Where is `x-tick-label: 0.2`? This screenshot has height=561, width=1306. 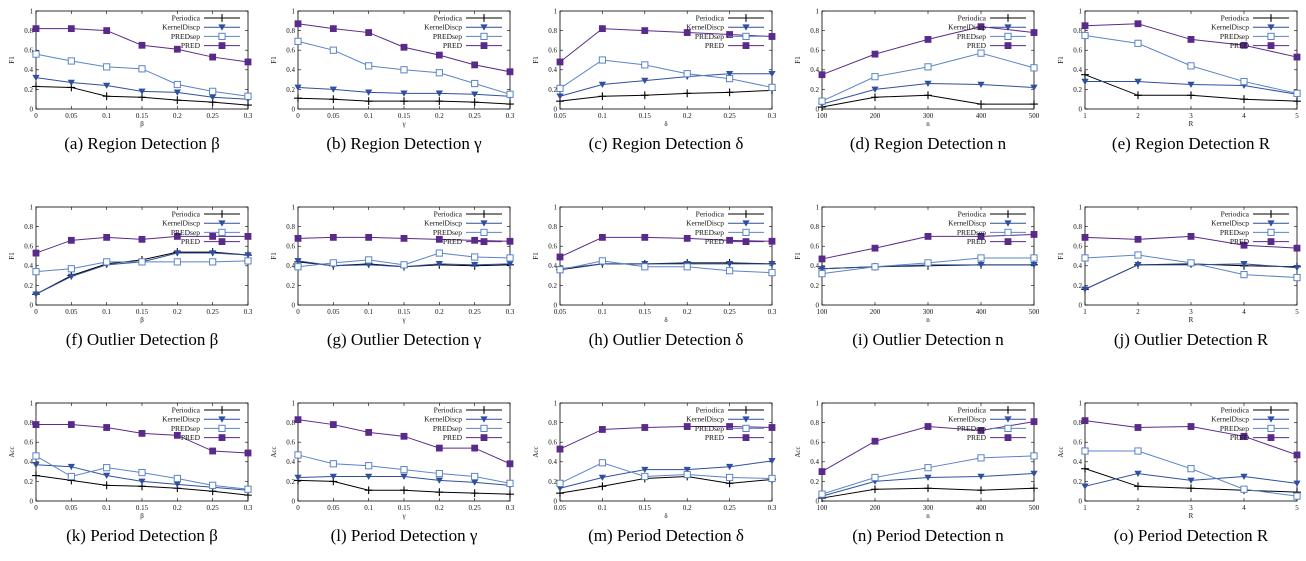 x-tick-label: 0.2 is located at coordinates (177, 312).